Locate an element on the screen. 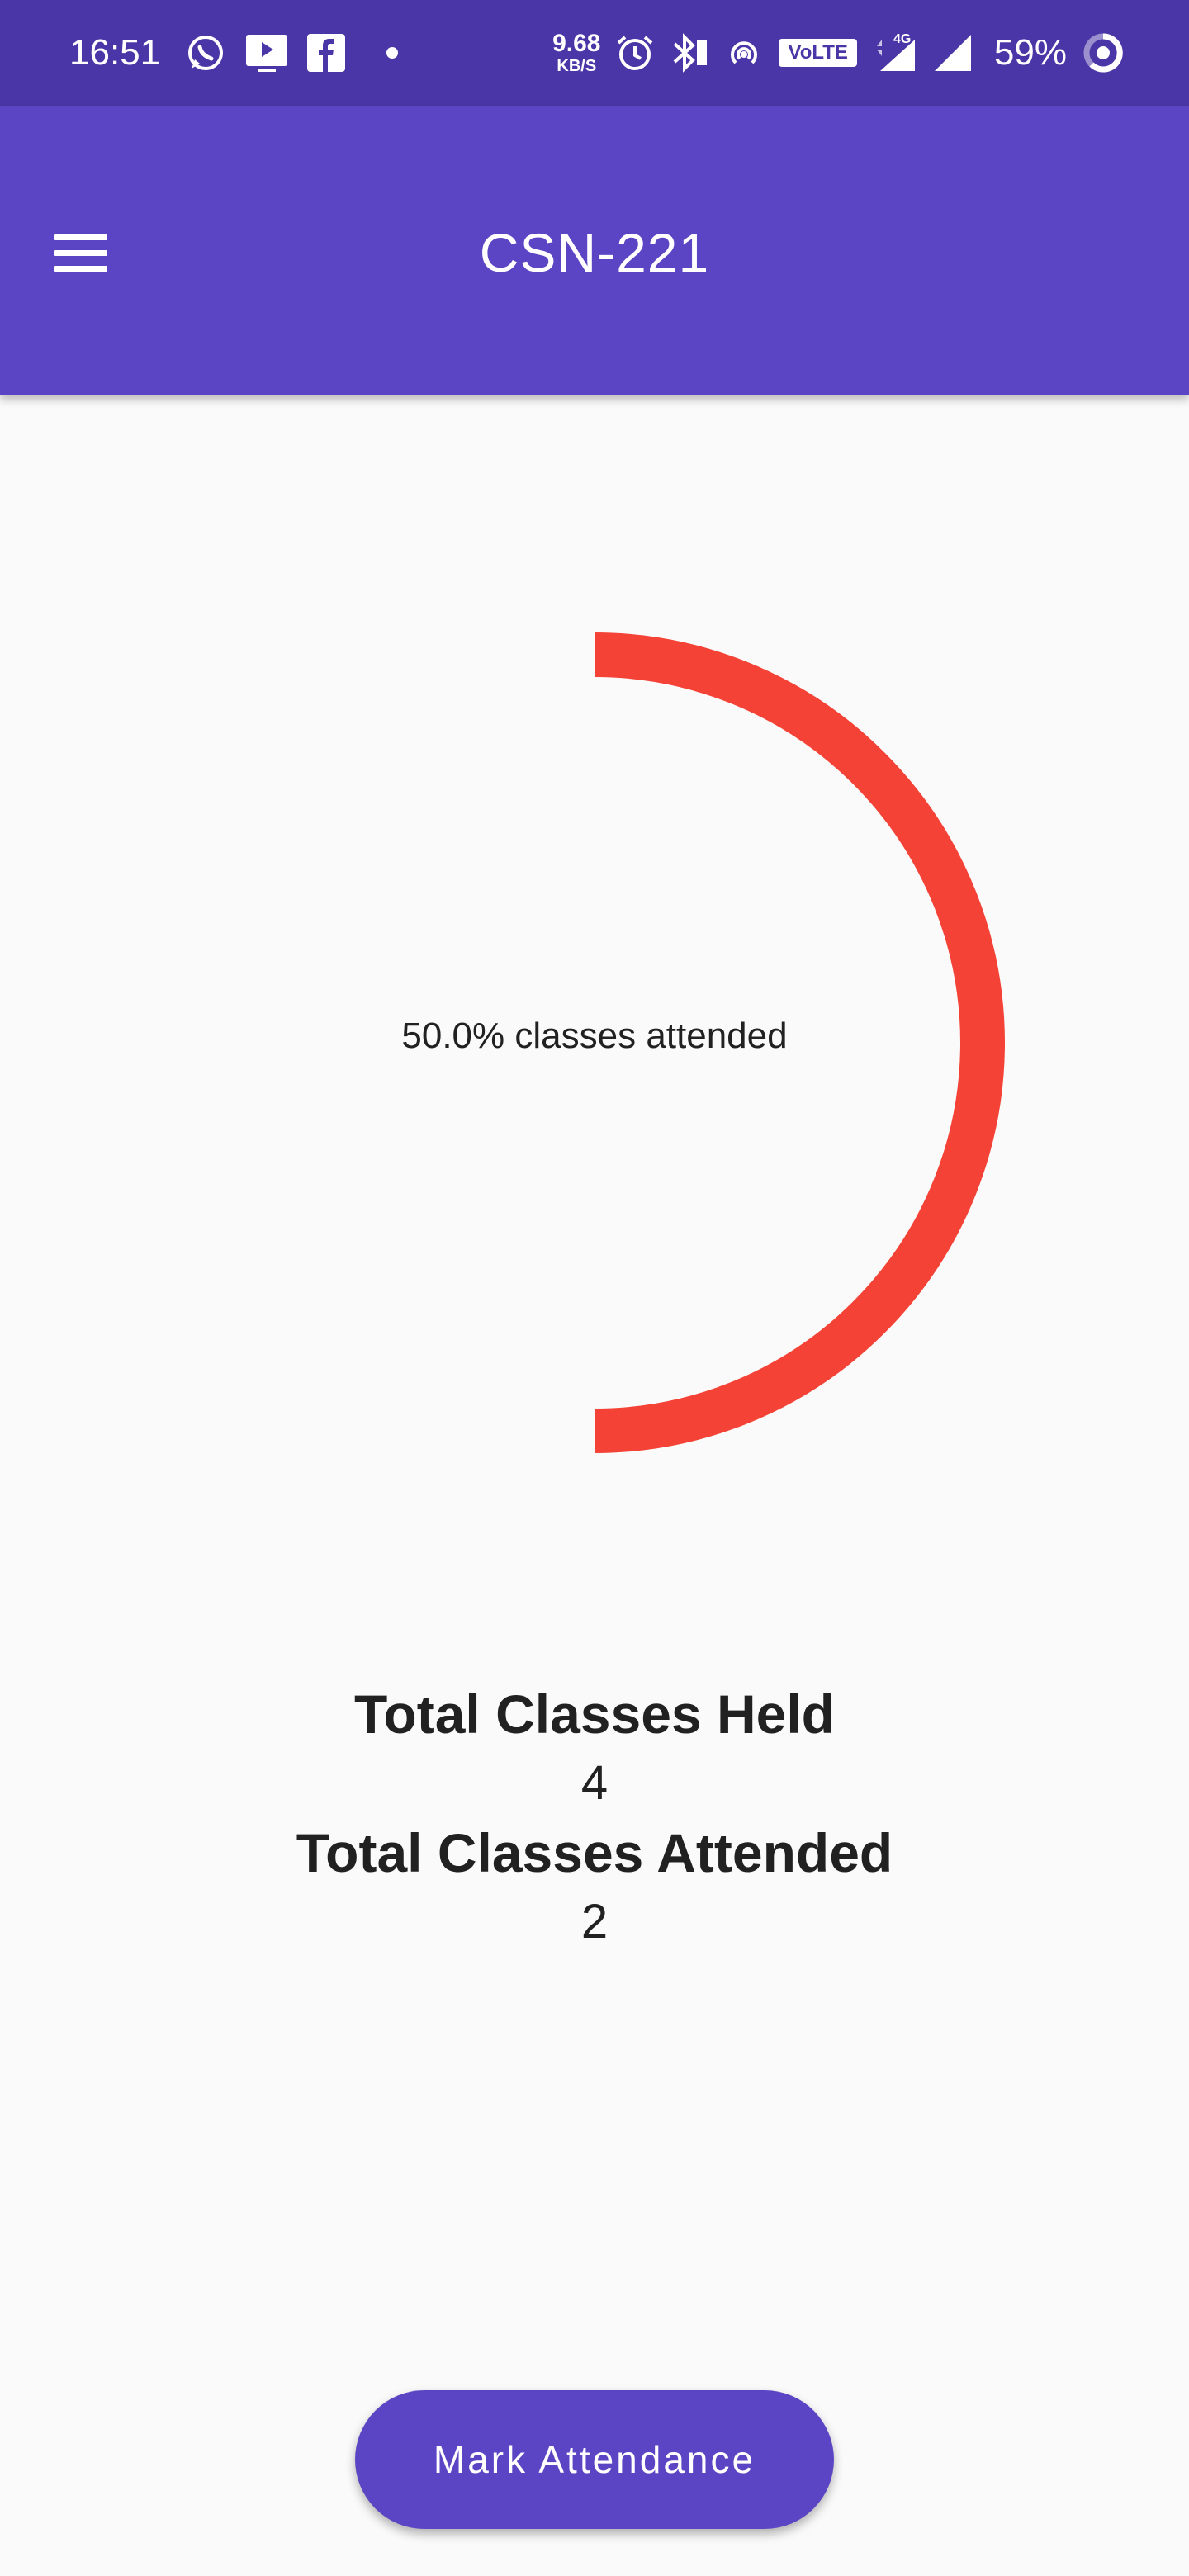 Image resolution: width=1189 pixels, height=2576 pixels. attendance-percent-label: 50.0% classes attended is located at coordinates (594, 1036).